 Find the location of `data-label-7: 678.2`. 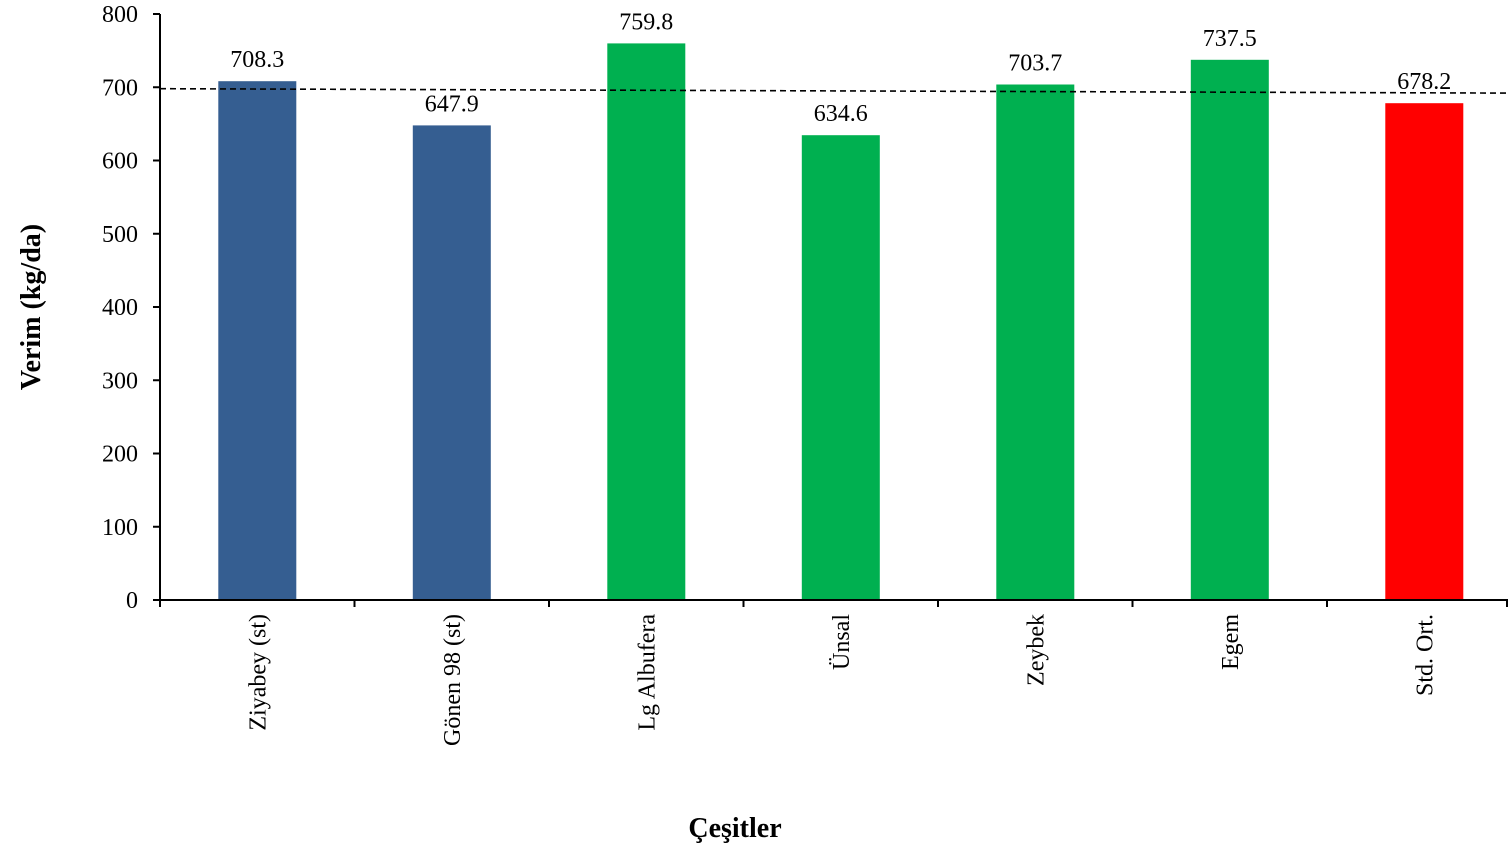

data-label-7: 678.2 is located at coordinates (1424, 82).